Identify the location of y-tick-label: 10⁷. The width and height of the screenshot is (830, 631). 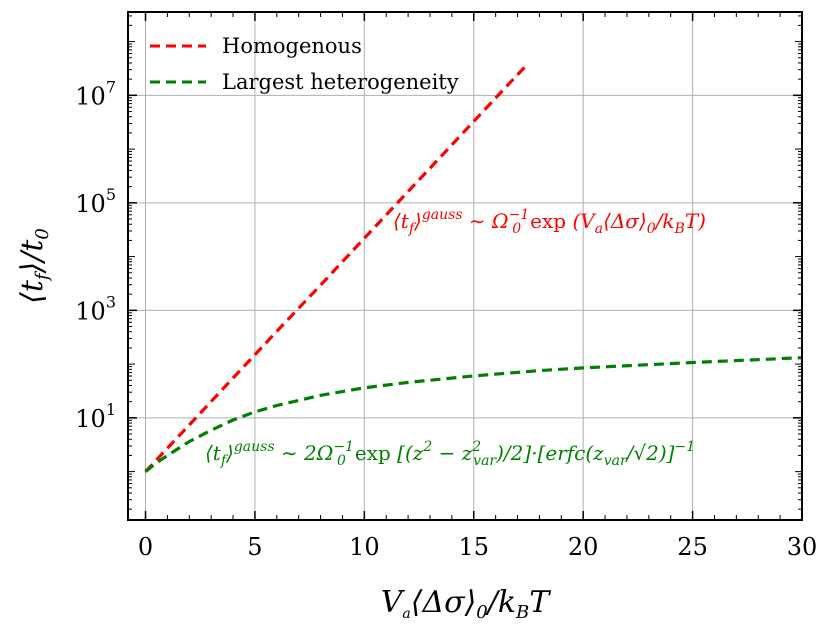
(95, 93).